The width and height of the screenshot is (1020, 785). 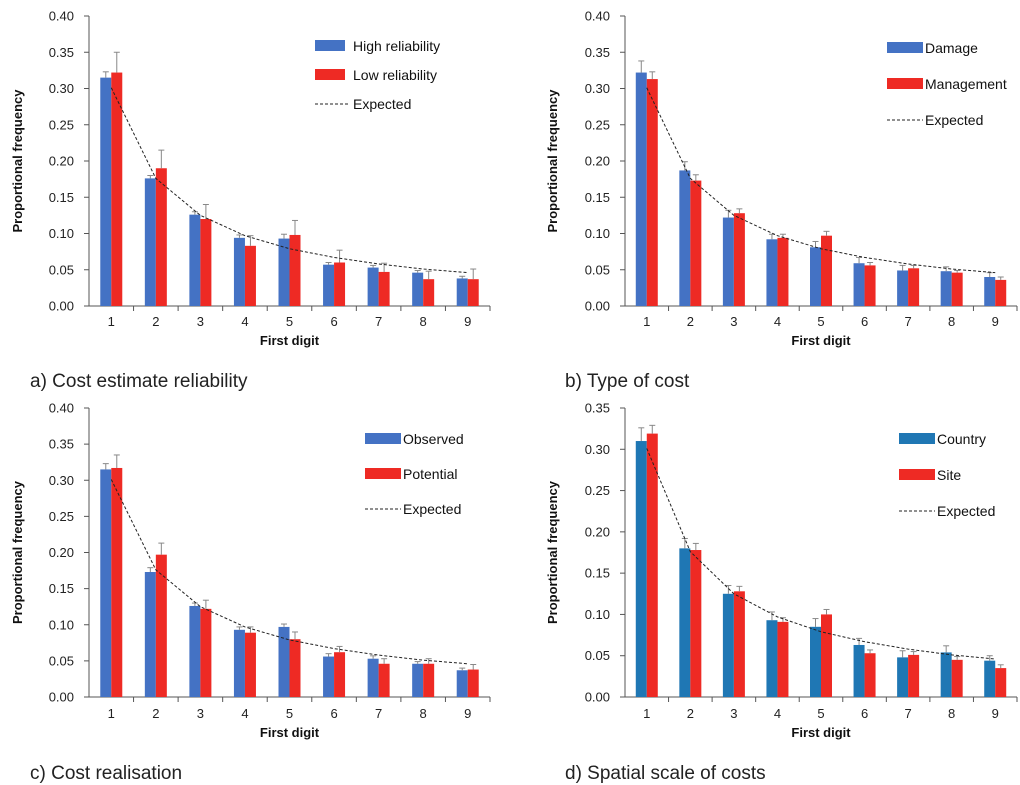 I want to click on legend: Damage Management Expected, so click(x=947, y=84).